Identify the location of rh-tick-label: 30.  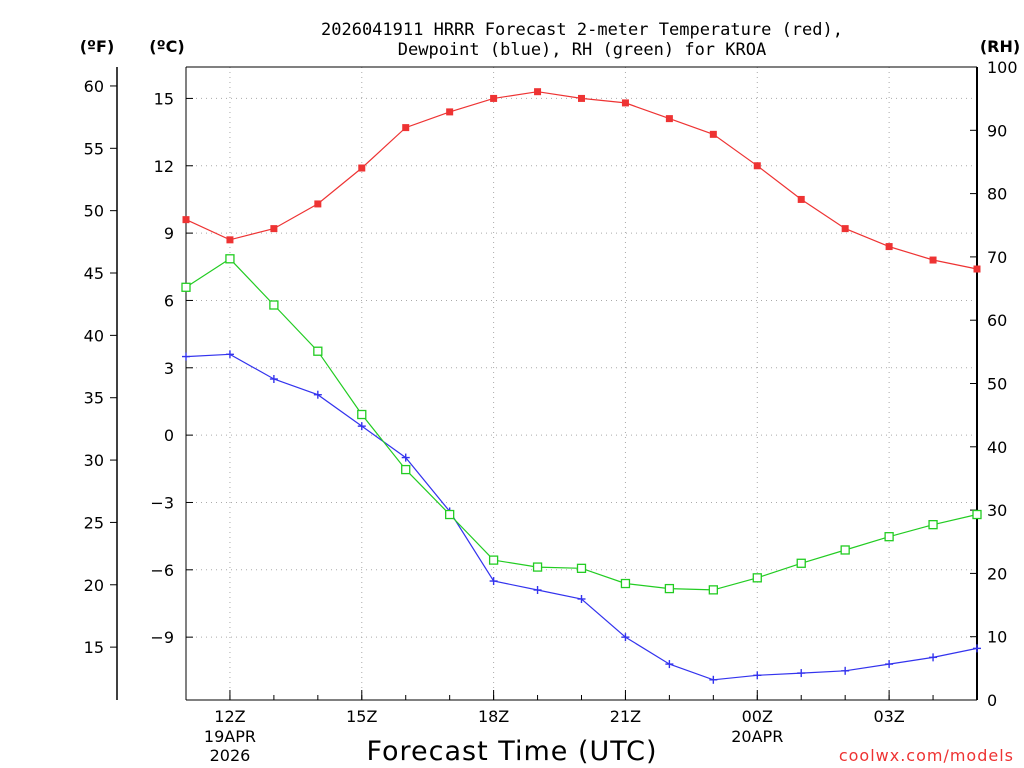
(997, 510).